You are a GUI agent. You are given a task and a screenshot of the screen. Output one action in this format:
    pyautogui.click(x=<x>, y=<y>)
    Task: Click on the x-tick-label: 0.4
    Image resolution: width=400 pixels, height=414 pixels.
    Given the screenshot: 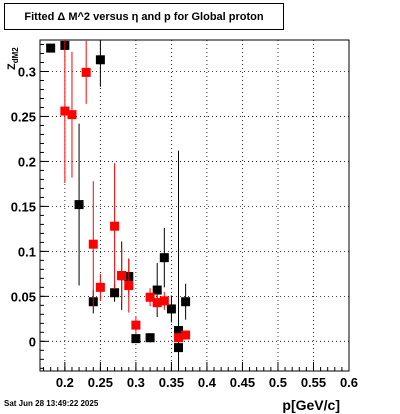 What is the action you would take?
    pyautogui.click(x=207, y=382)
    